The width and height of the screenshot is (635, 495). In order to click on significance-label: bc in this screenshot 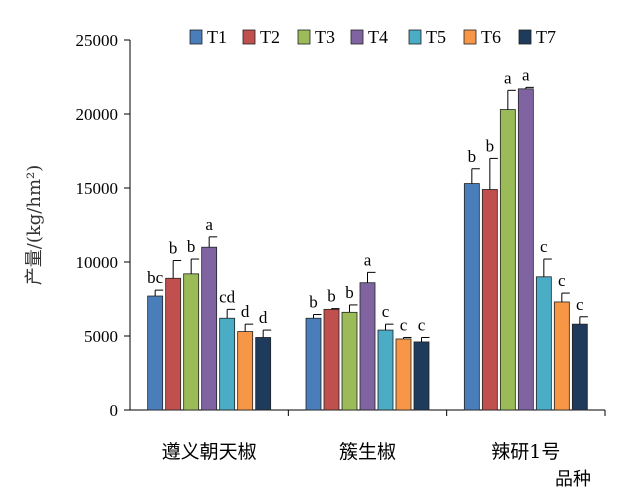, I will do `click(155, 277)`.